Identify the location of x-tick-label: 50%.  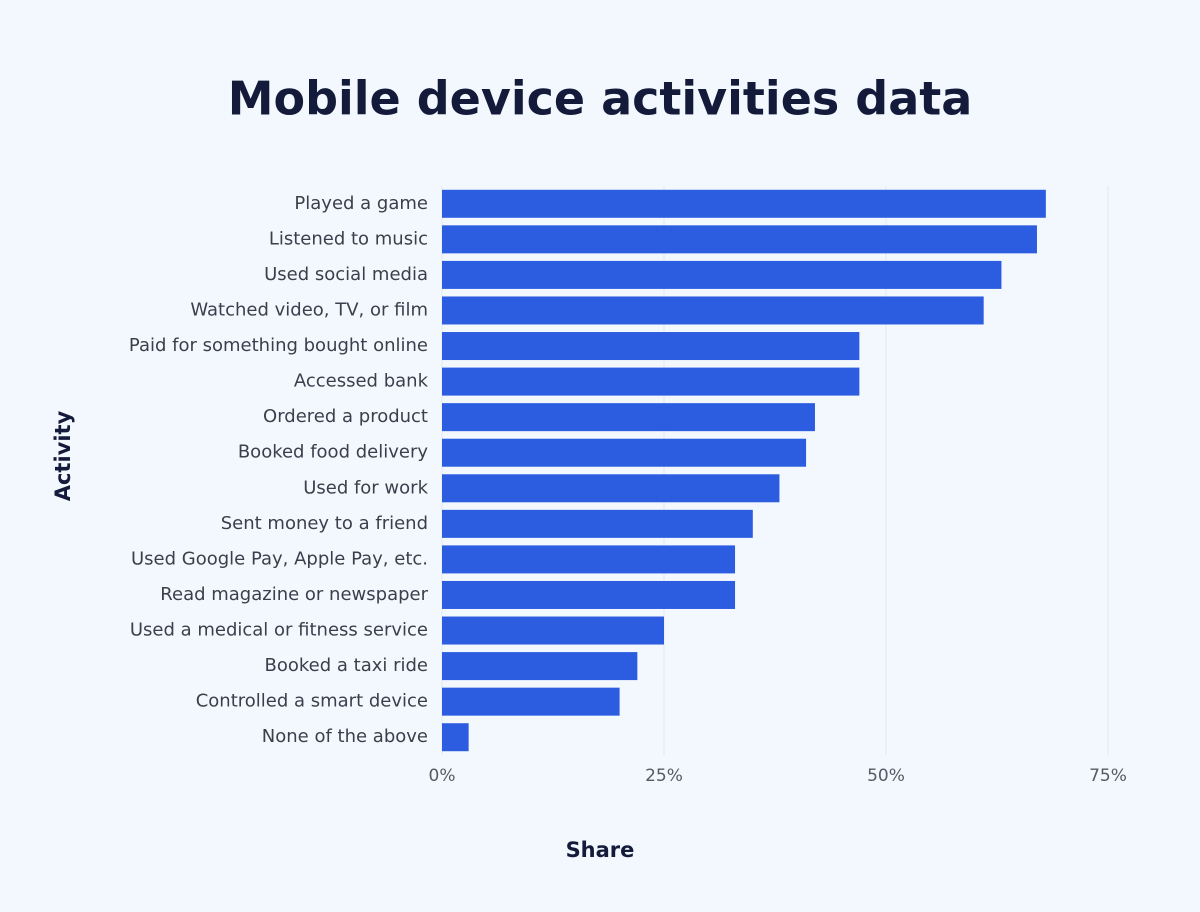
(886, 776).